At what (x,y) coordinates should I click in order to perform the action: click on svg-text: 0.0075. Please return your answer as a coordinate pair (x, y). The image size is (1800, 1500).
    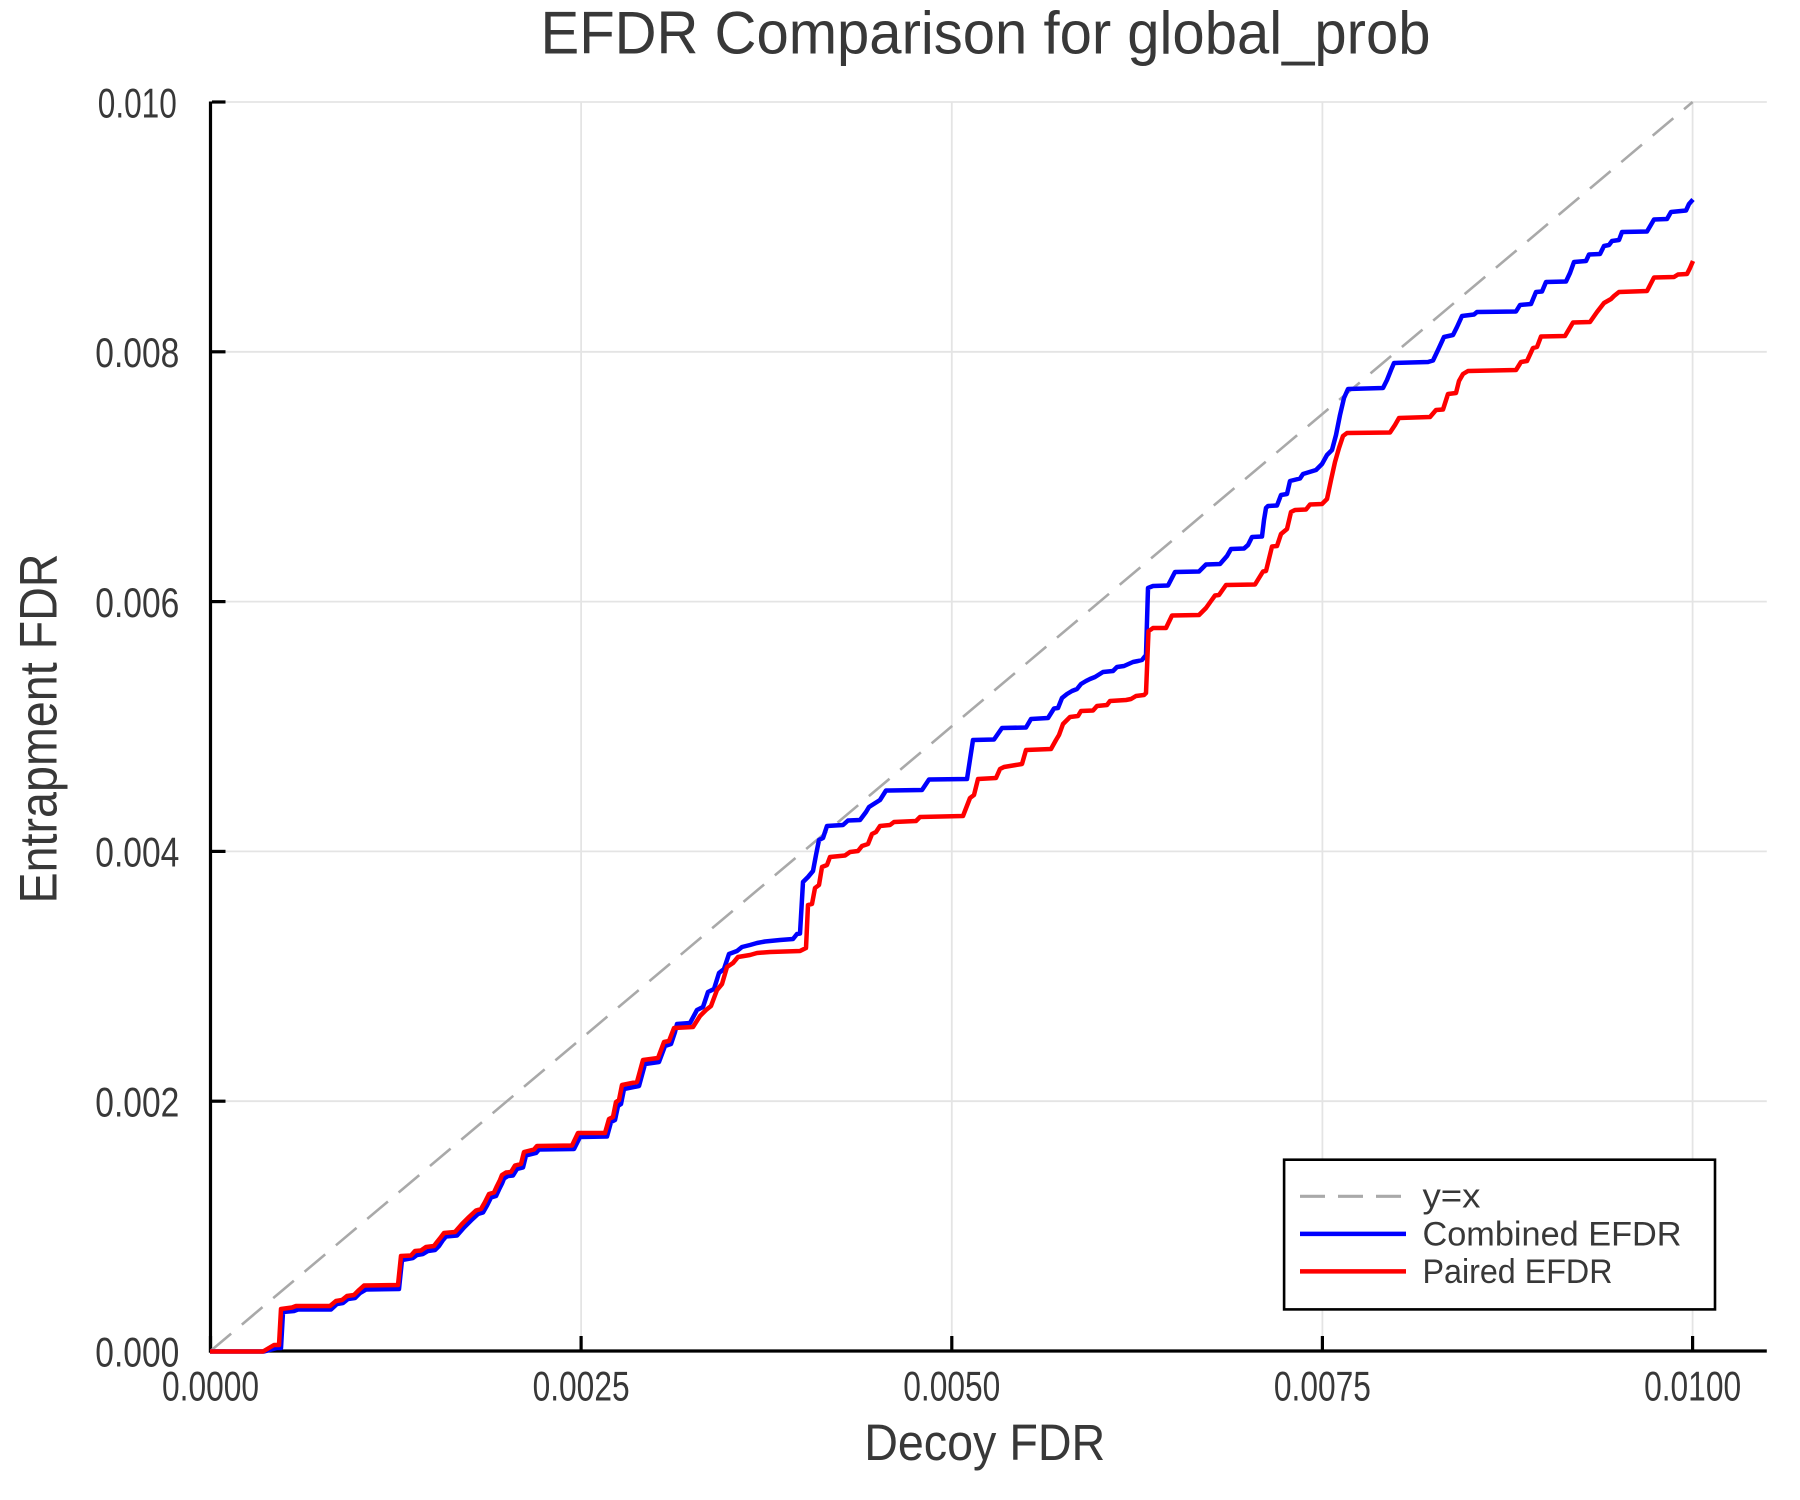
    Looking at the image, I should click on (1322, 1386).